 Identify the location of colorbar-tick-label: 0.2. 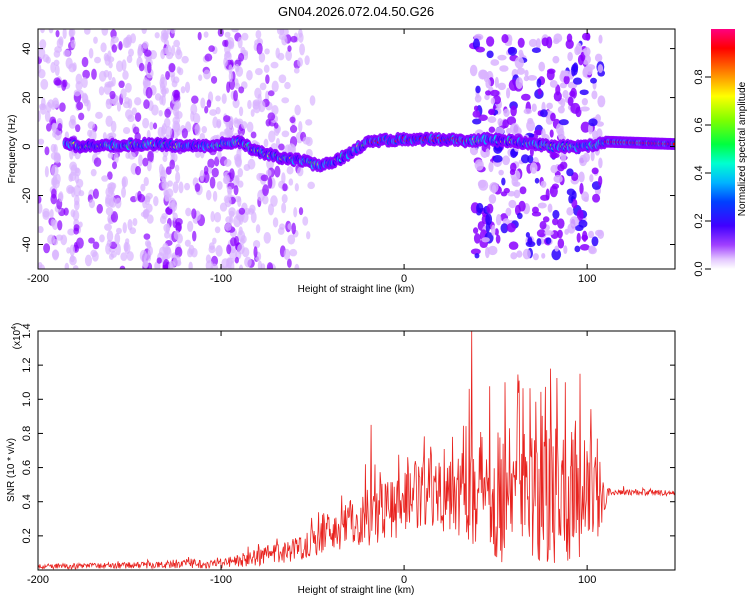
(699, 220).